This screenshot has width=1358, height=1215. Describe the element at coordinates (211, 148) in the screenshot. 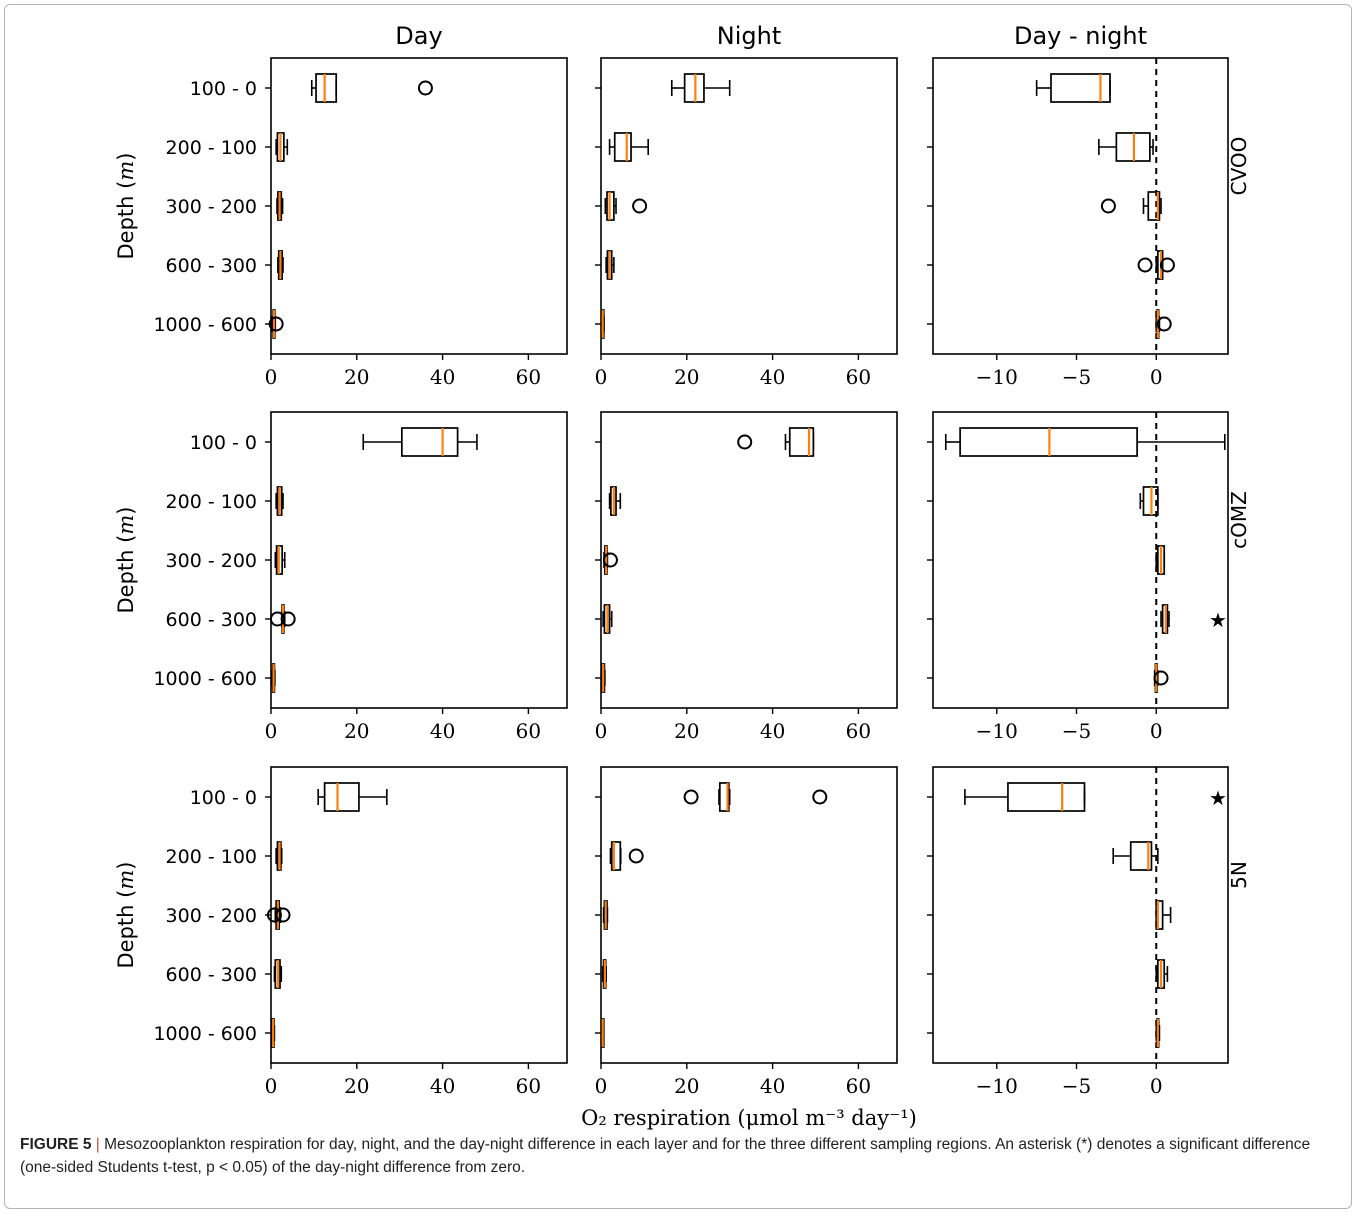

I see `y-tick-label: 200 - 100` at that location.